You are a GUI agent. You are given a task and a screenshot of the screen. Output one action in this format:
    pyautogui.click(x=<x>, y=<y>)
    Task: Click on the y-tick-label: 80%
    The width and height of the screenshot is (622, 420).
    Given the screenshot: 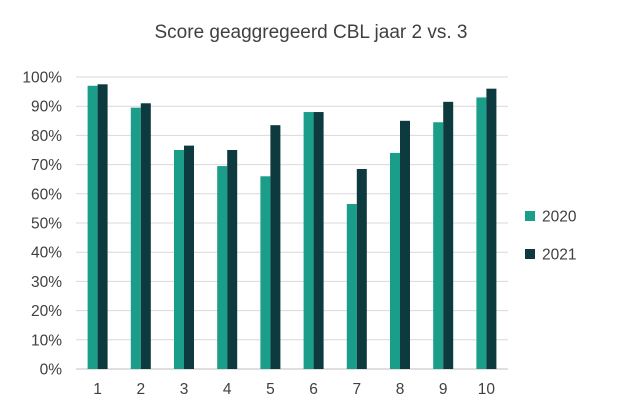 What is the action you would take?
    pyautogui.click(x=46, y=136)
    